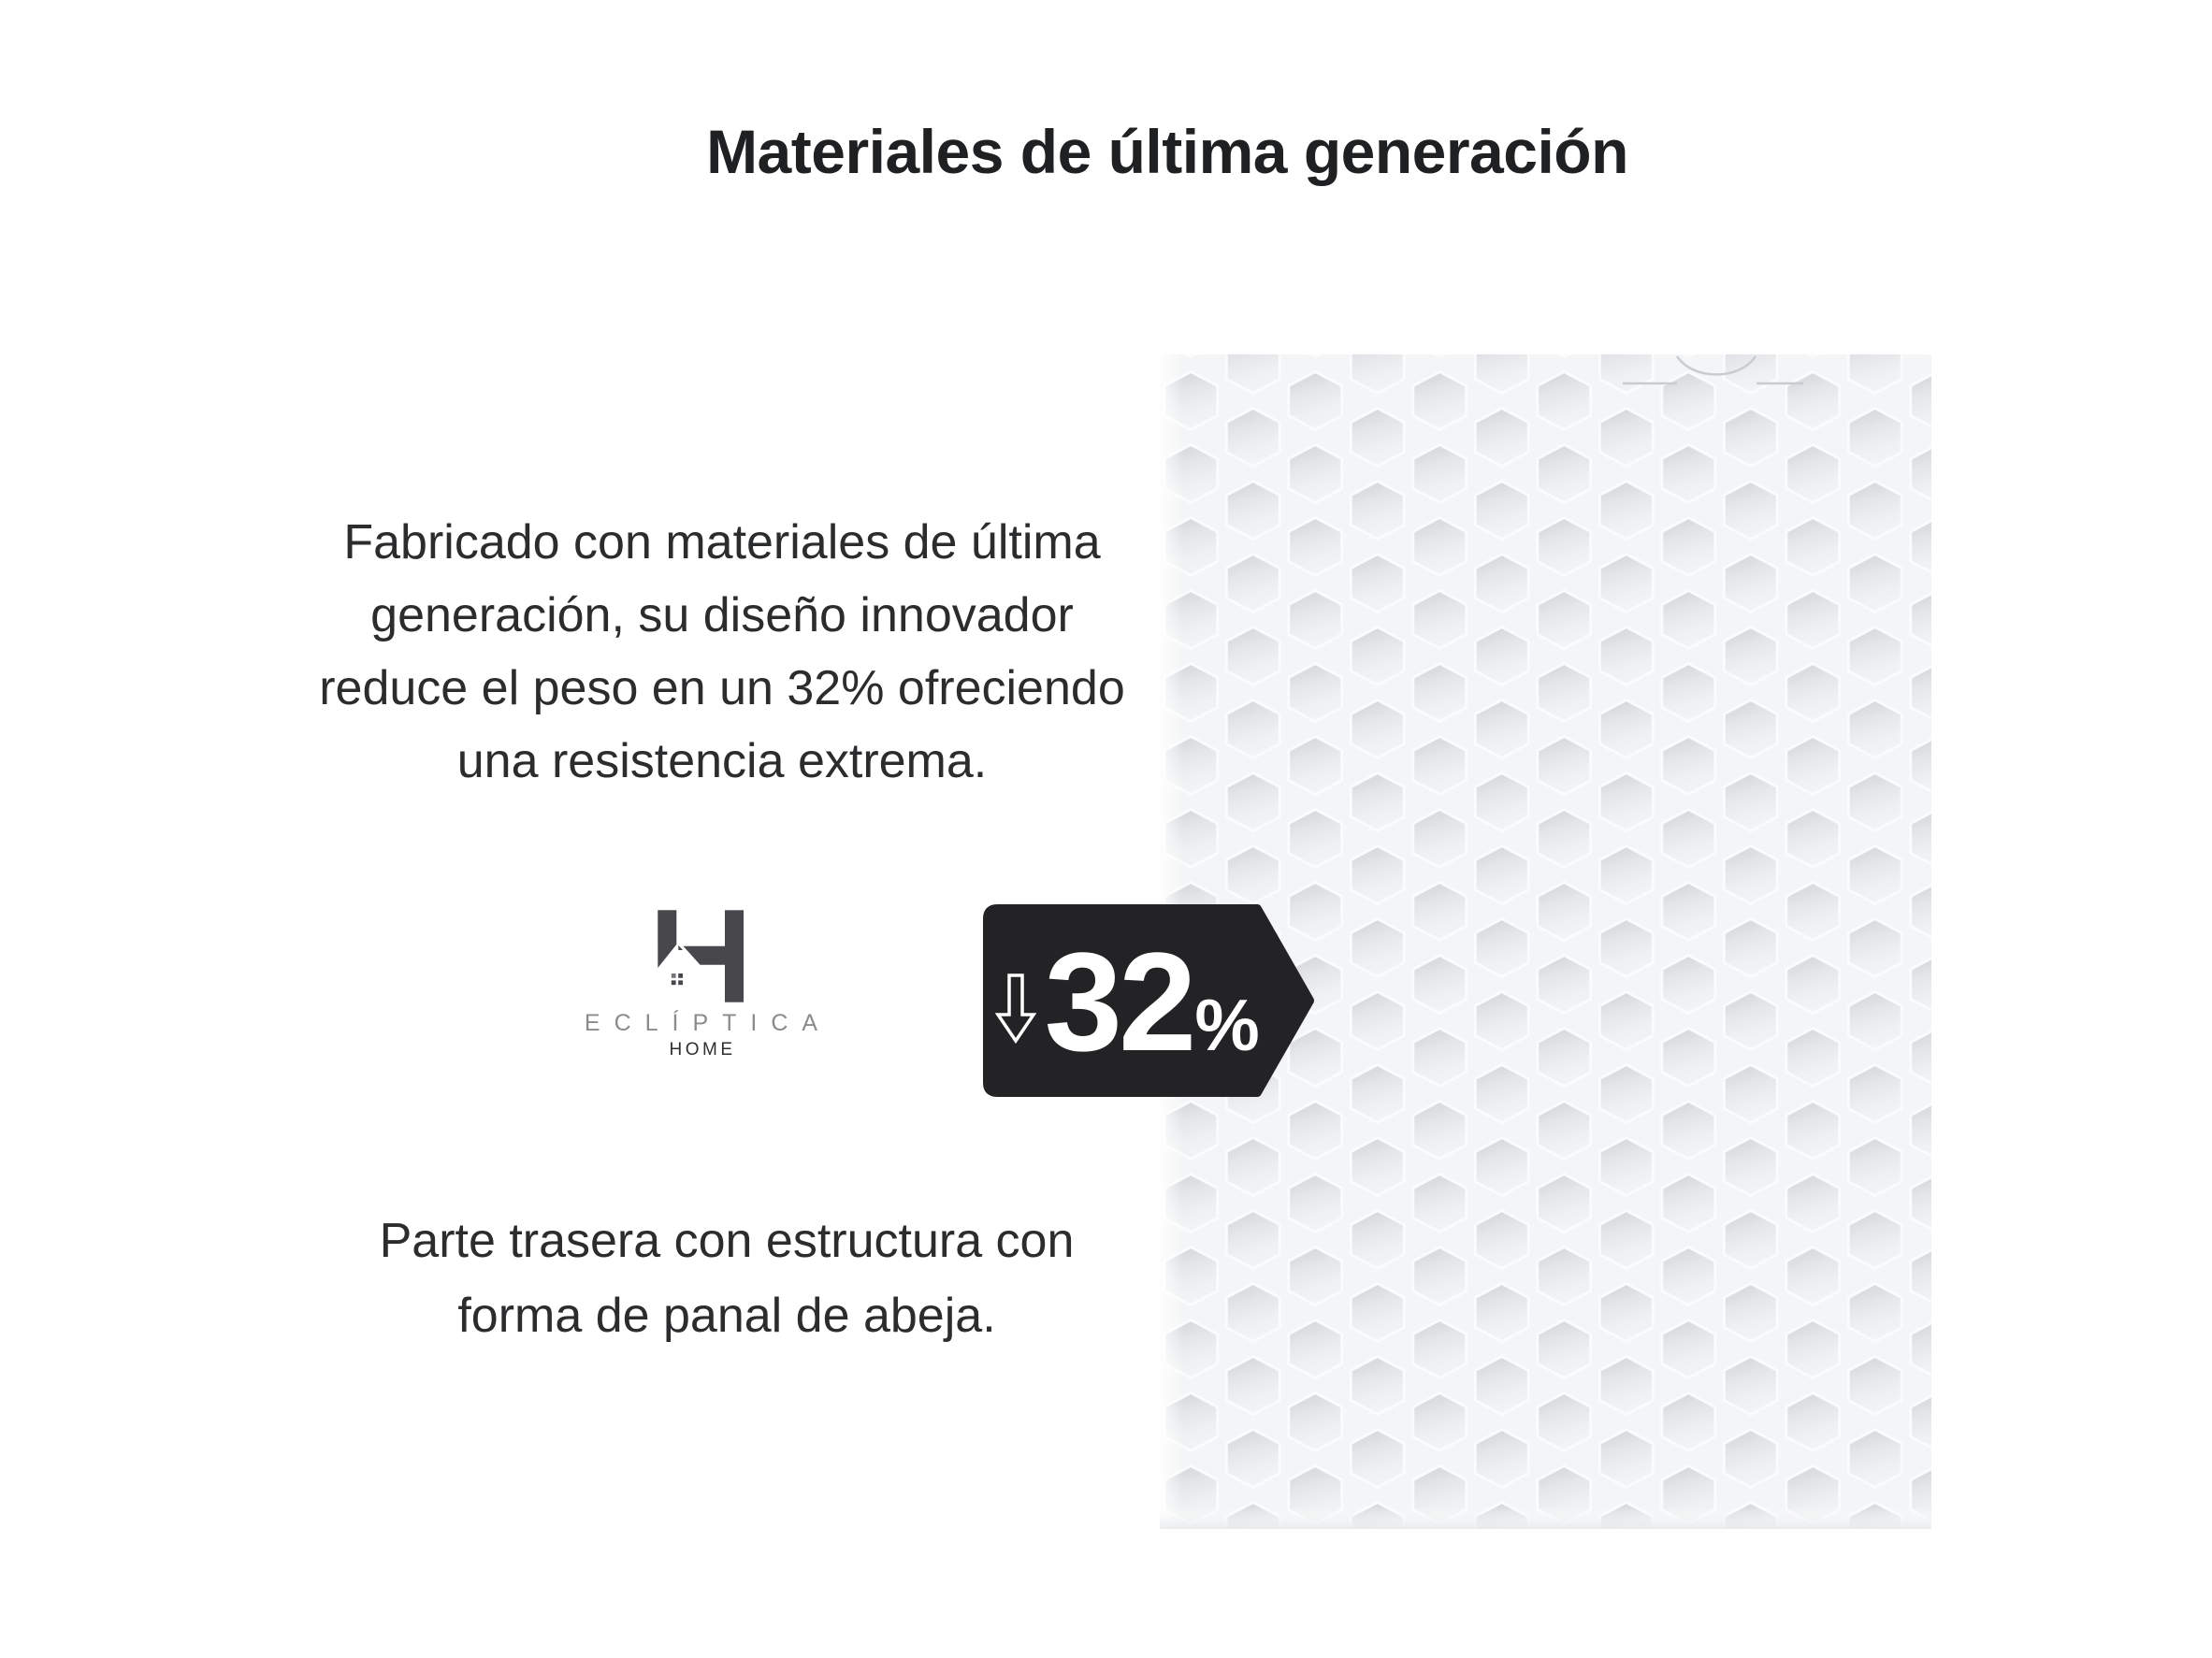  Describe the element at coordinates (704, 955) in the screenshot. I see `logo-crossbar-roof` at that location.